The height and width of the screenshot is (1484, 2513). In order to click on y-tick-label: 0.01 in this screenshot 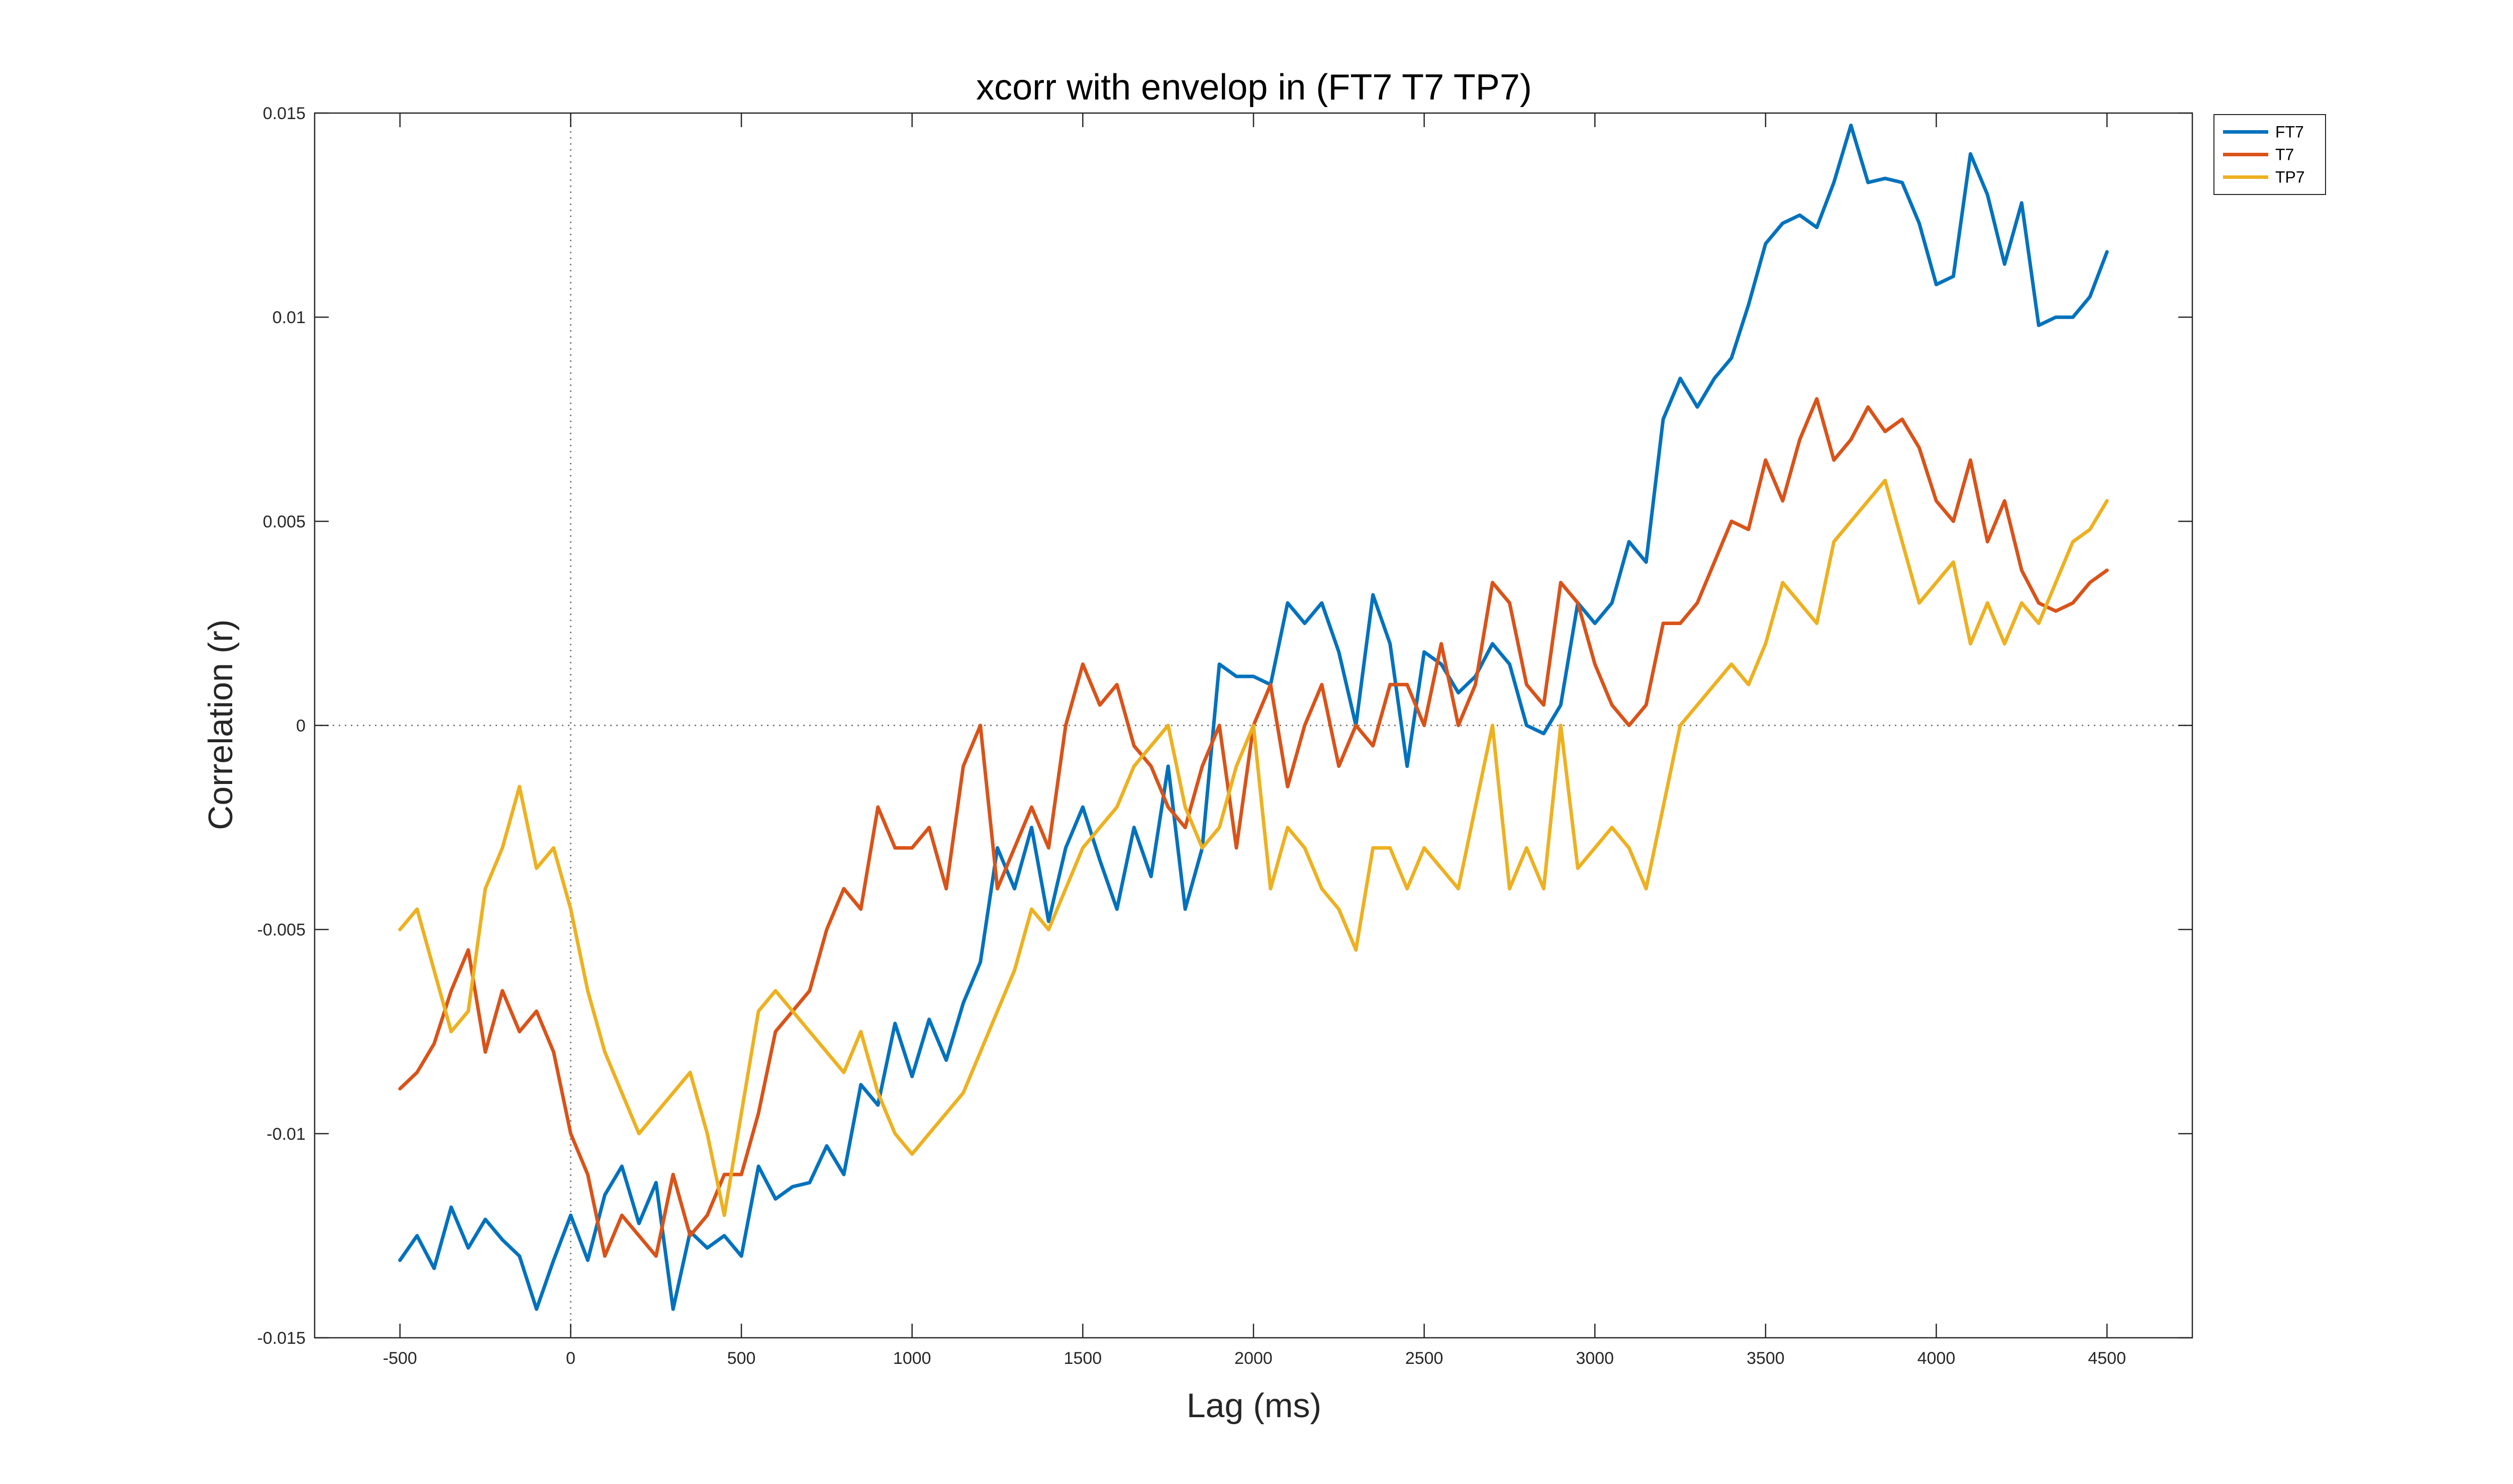, I will do `click(289, 317)`.